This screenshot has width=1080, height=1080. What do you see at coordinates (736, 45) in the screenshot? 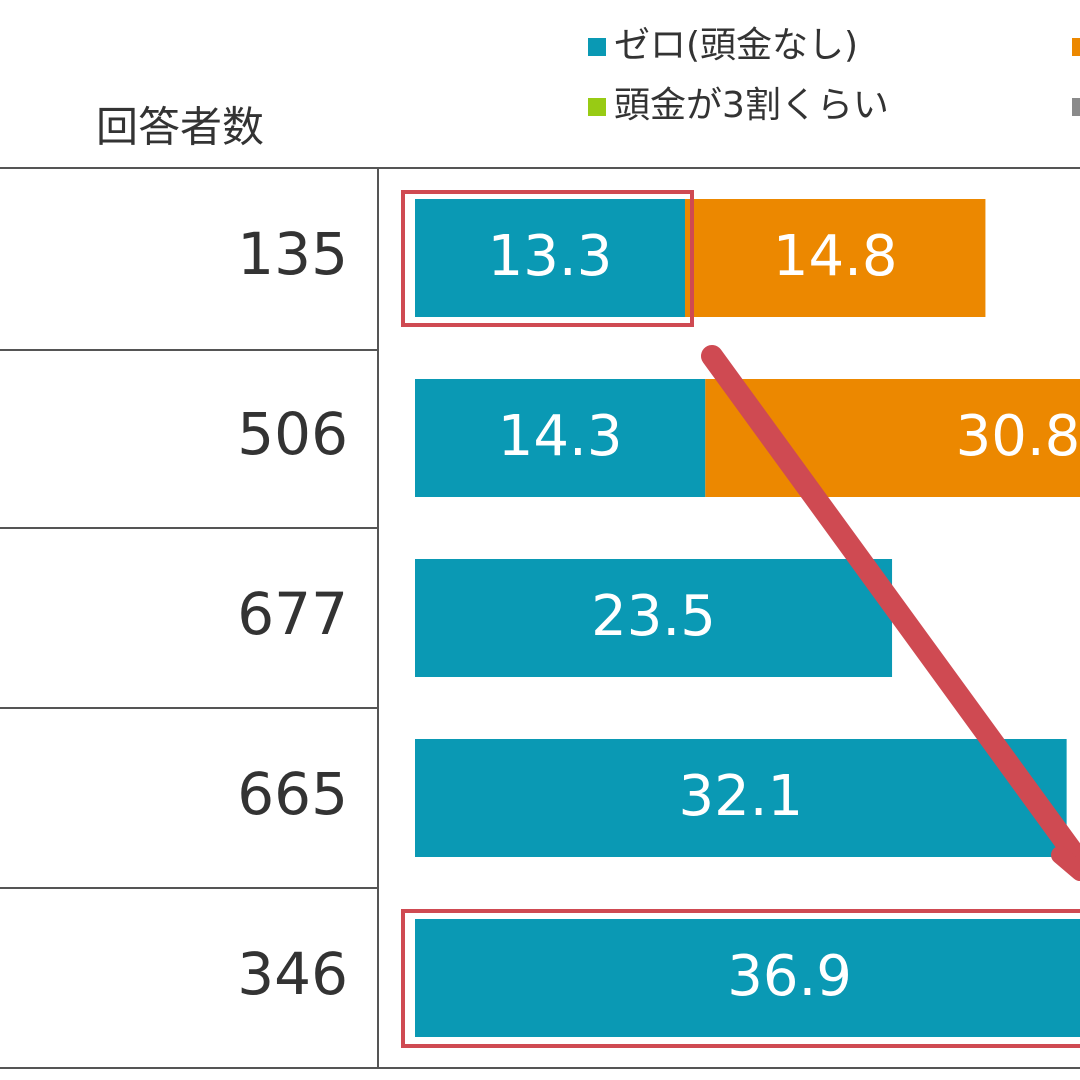
I see `legend-label: ゼロ(頭金なし)` at bounding box center [736, 45].